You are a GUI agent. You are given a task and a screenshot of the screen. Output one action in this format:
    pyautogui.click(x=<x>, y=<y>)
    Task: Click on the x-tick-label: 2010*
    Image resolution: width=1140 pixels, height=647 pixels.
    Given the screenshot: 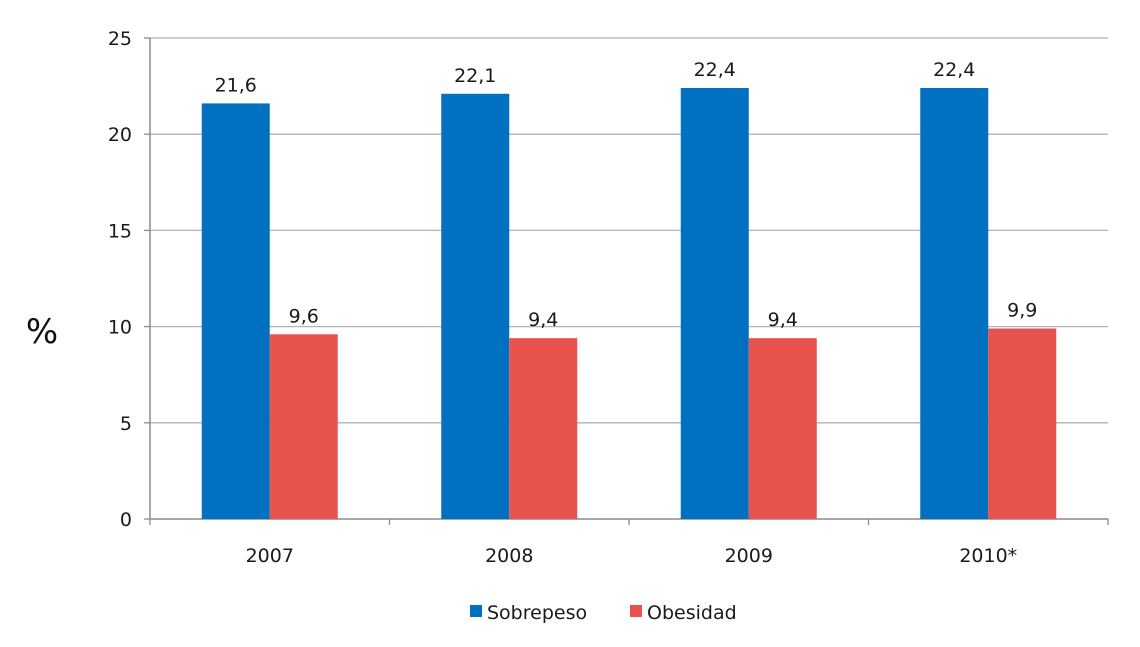 What is the action you would take?
    pyautogui.click(x=988, y=556)
    